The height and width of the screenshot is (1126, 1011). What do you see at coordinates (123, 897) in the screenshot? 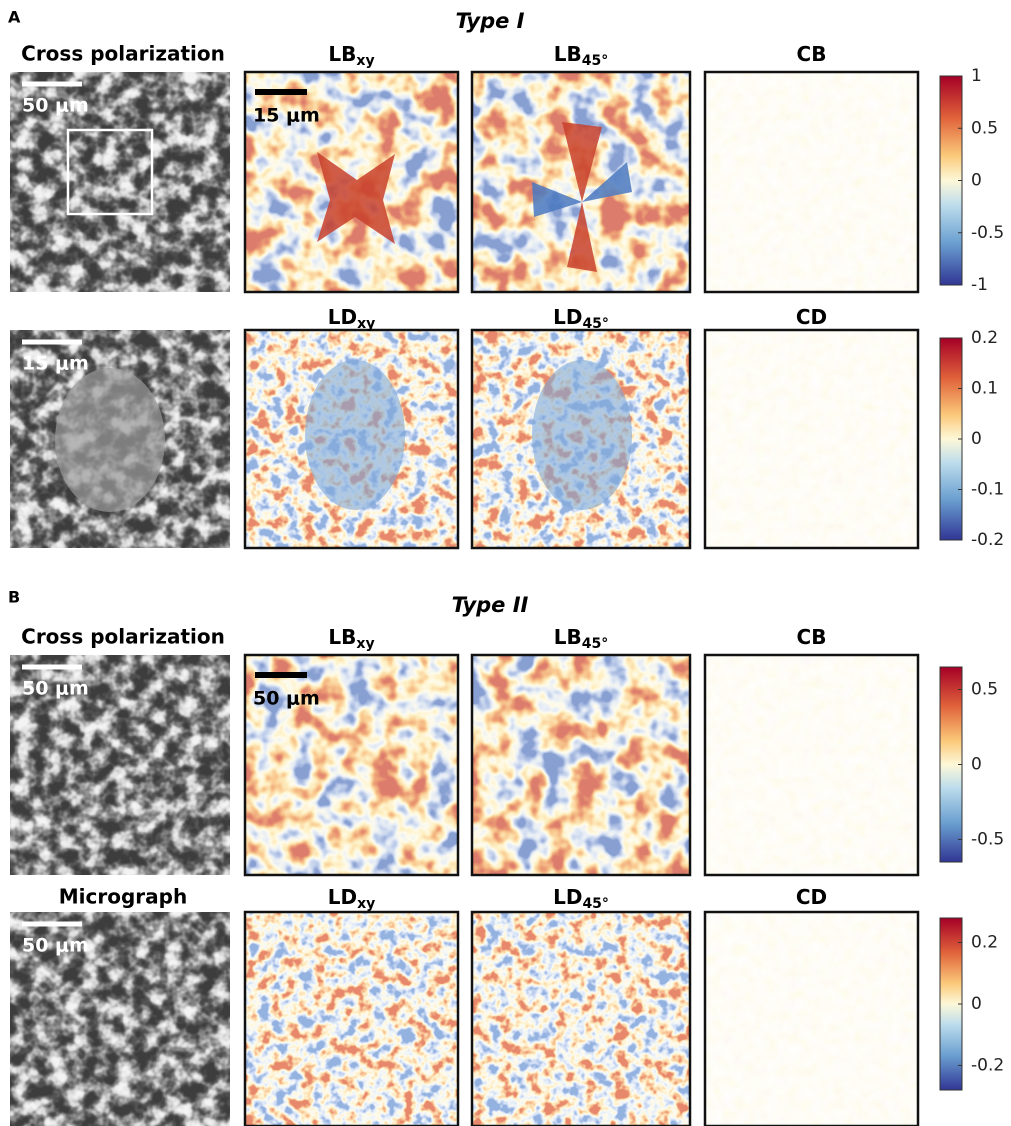
I see `column-title: Micrograph` at bounding box center [123, 897].